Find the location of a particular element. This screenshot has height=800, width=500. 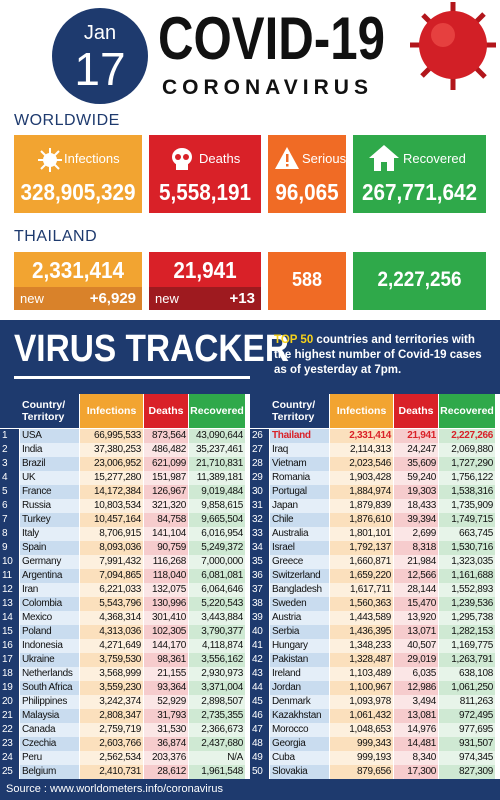

value-cell: 4,118,874 is located at coordinates (217, 646).